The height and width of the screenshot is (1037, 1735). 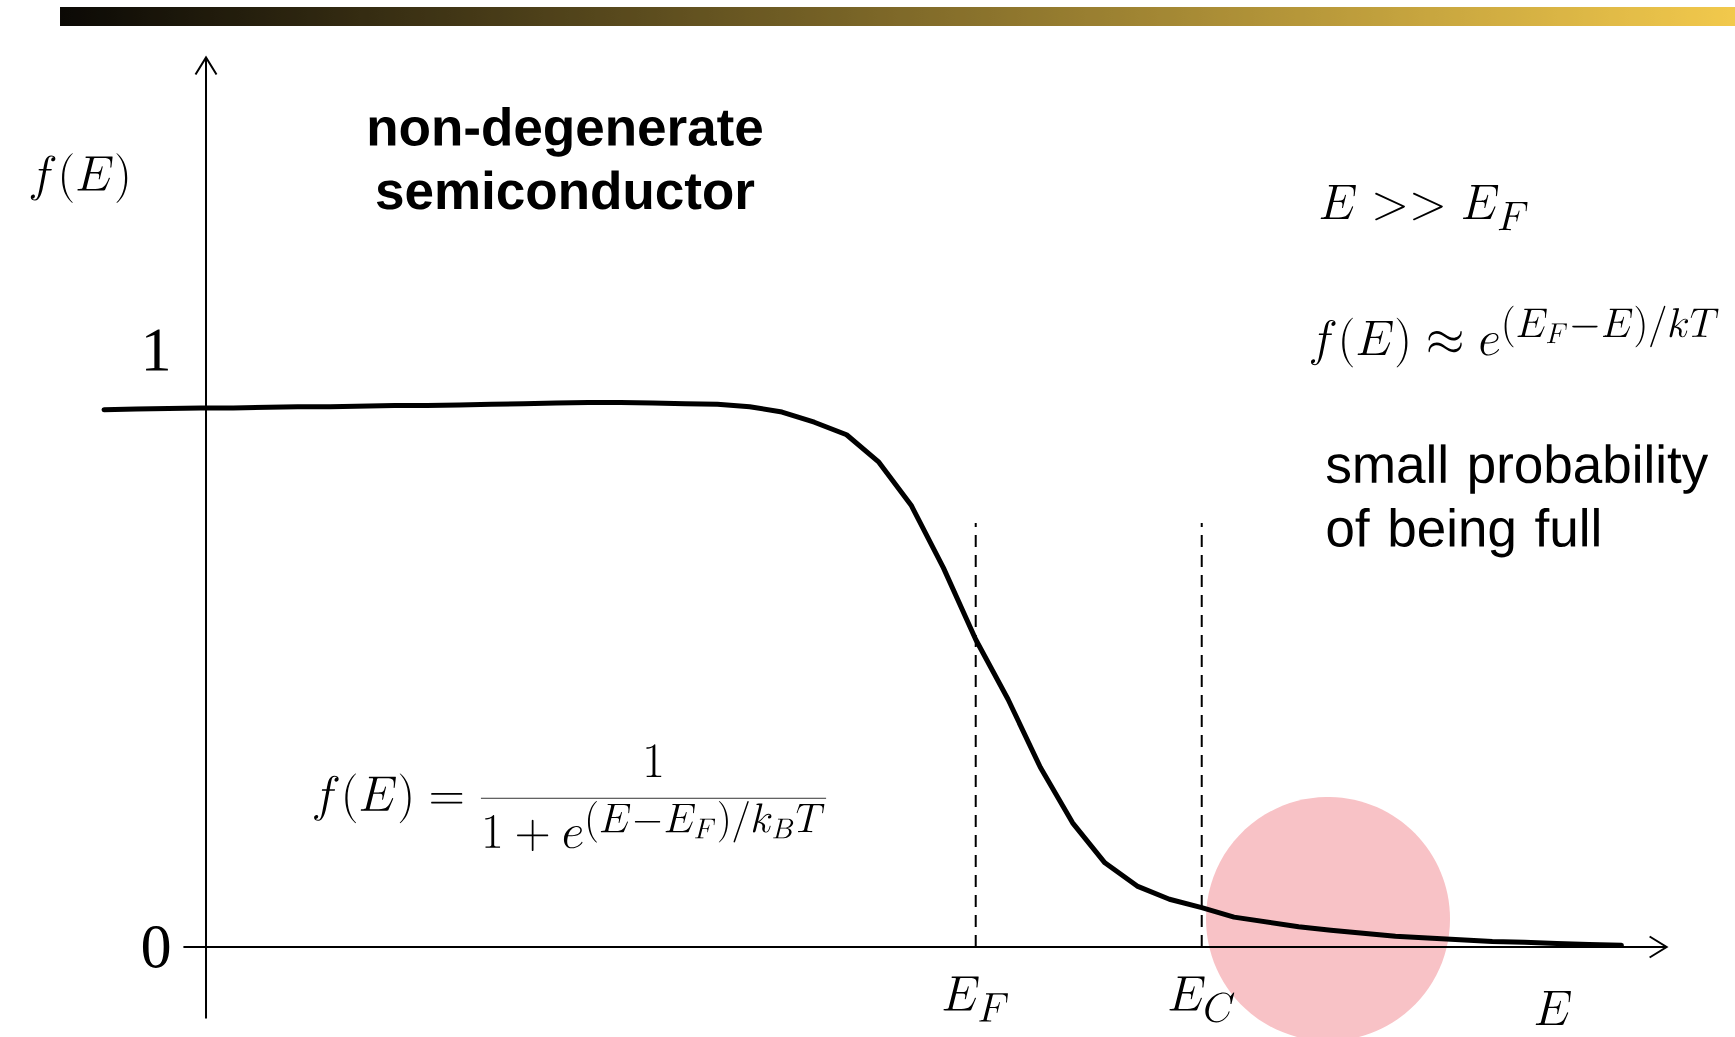 I want to click on x-tick-label: $E_F$, so click(x=975, y=999).